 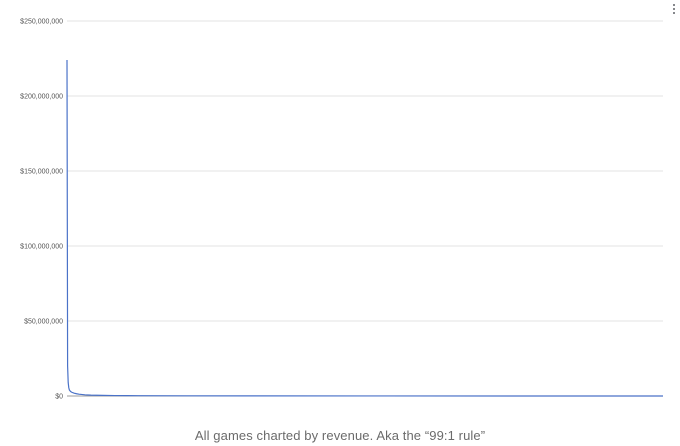 What do you see at coordinates (41, 172) in the screenshot?
I see `y-tick-label: $150,000,000` at bounding box center [41, 172].